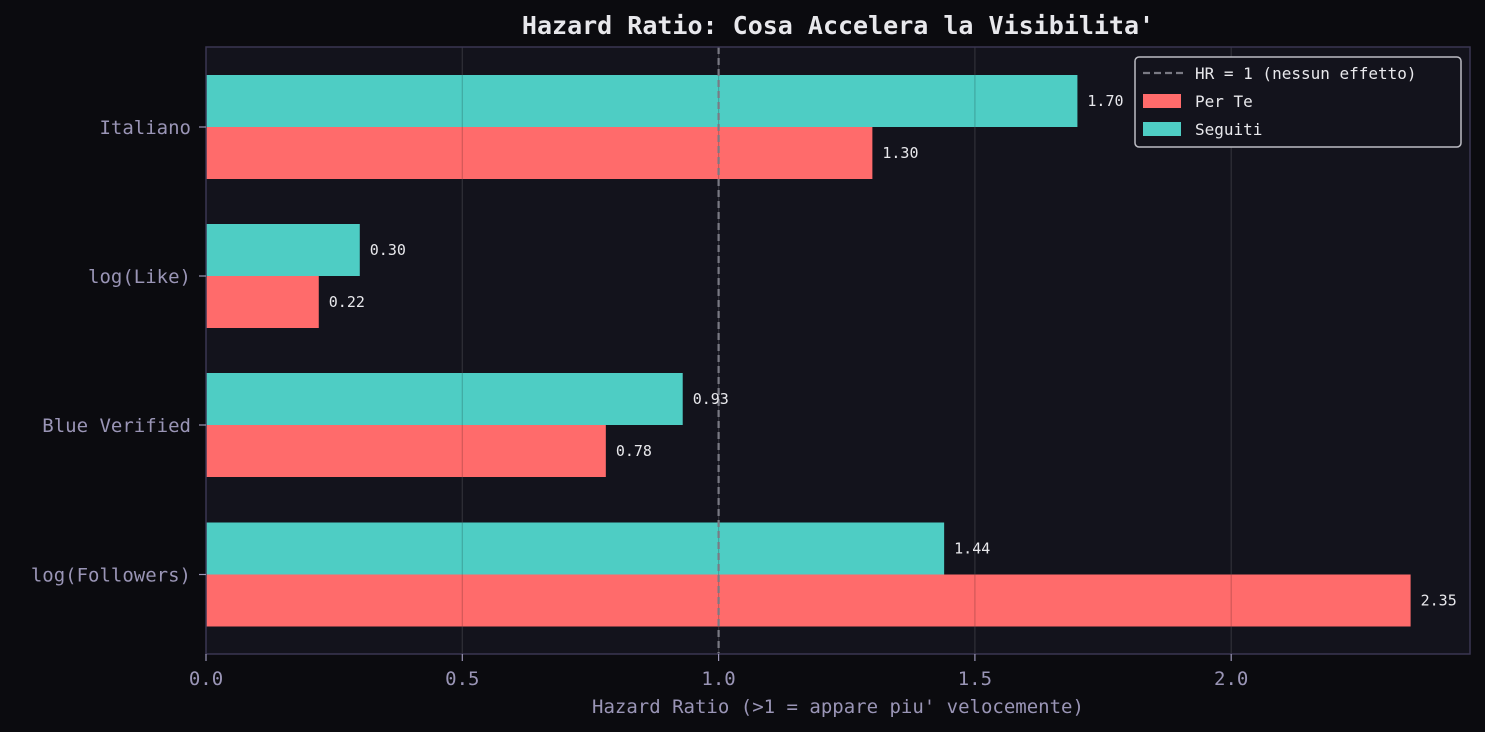 The width and height of the screenshot is (1485, 732). Describe the element at coordinates (711, 399) in the screenshot. I see `data-label-seguiti-1: 0.93` at that location.